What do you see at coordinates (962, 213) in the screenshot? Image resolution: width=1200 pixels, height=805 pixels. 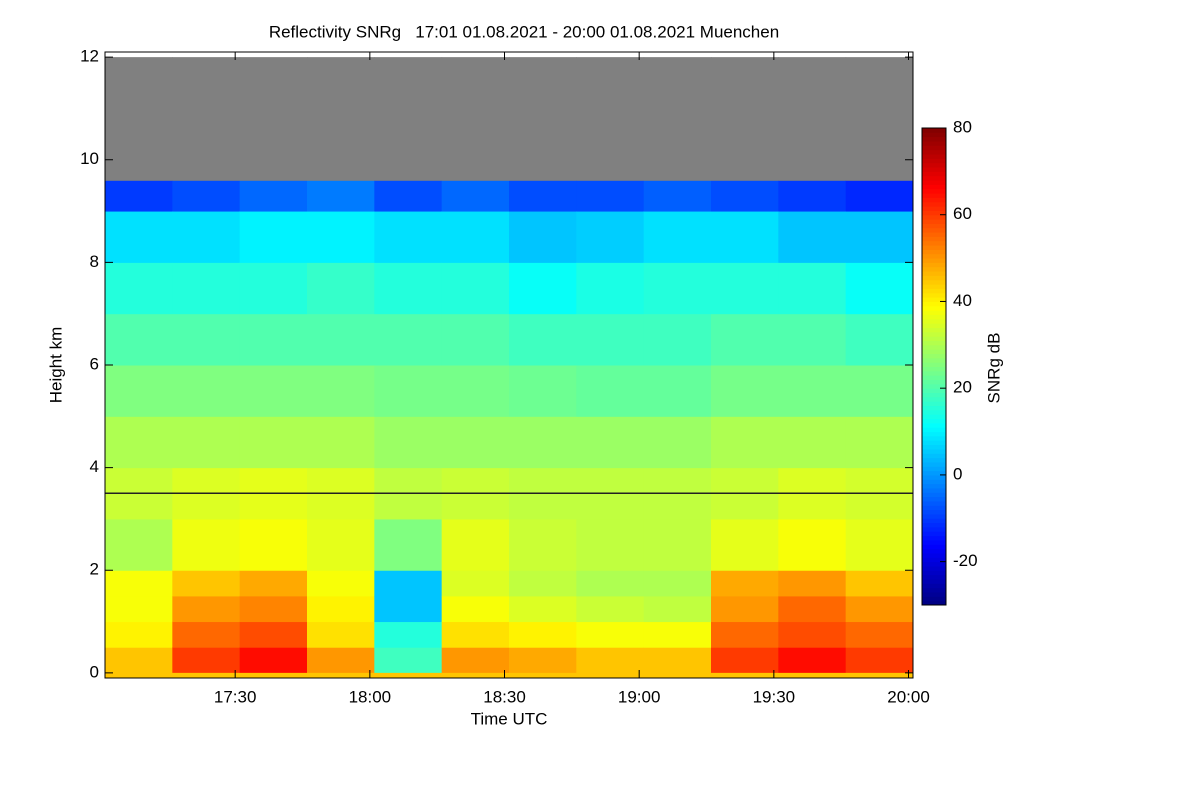 I see `colorbar-tick-label: 60` at bounding box center [962, 213].